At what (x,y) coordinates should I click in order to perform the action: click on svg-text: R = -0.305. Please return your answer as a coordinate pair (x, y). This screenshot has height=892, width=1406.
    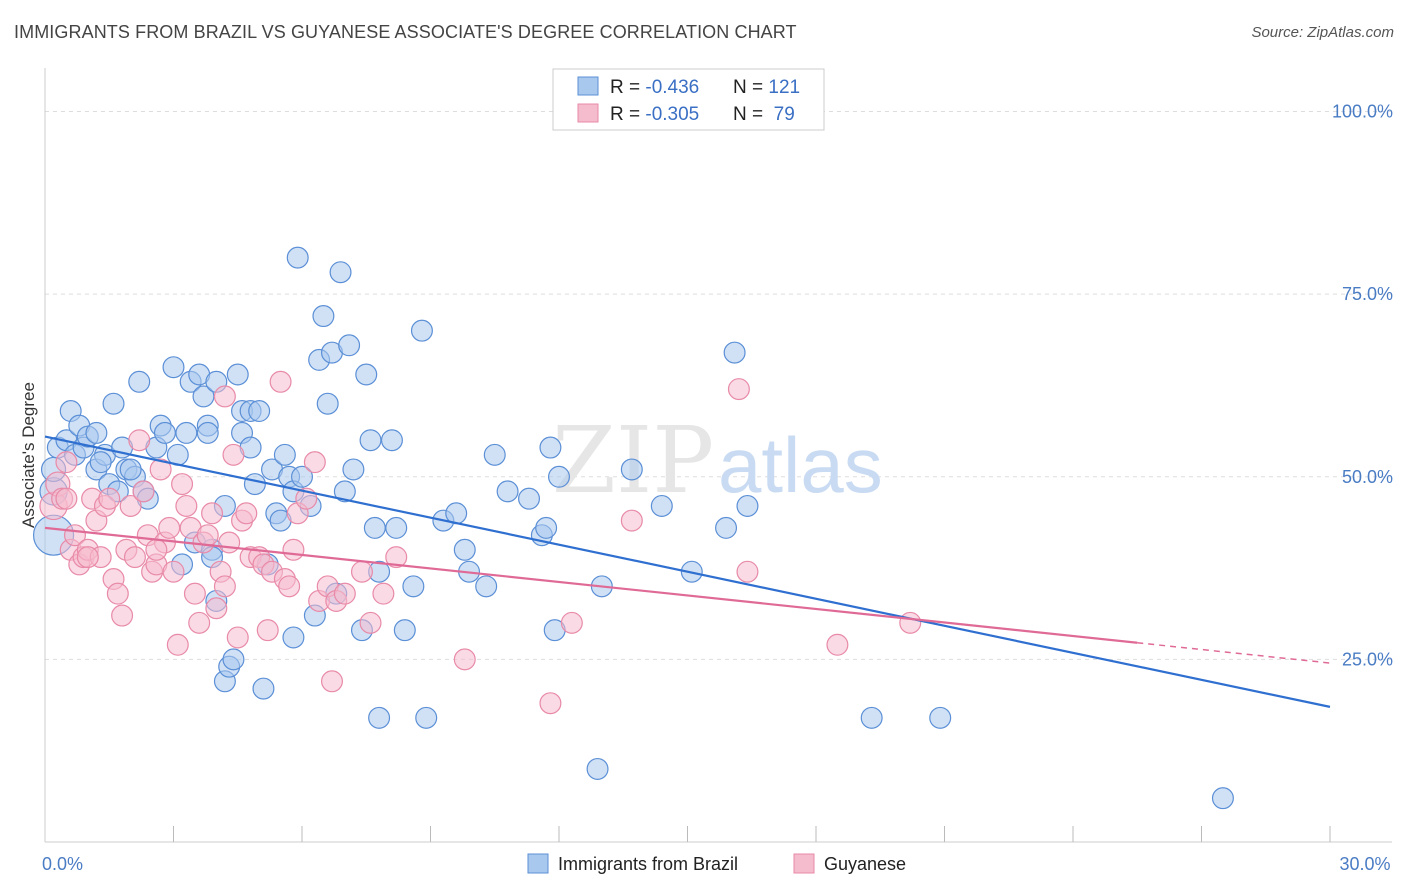
    Looking at the image, I should click on (654, 114).